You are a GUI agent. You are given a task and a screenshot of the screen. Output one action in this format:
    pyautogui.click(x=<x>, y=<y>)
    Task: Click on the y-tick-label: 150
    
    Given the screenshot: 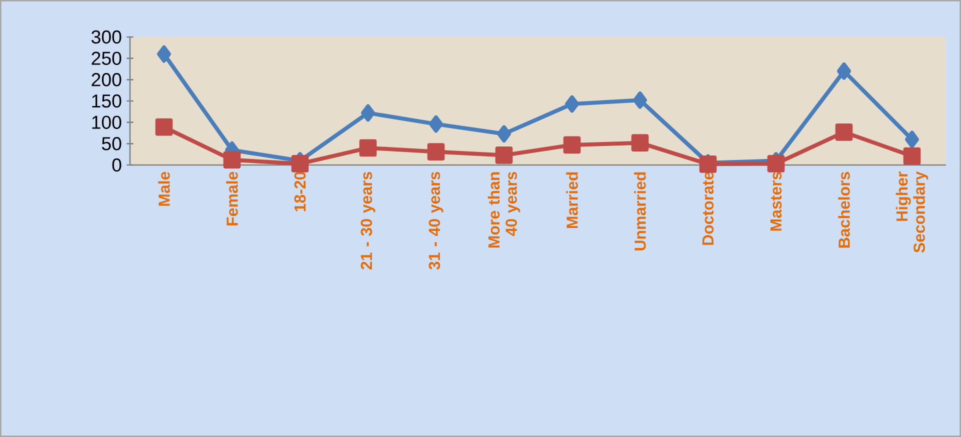 What is the action you would take?
    pyautogui.click(x=107, y=101)
    